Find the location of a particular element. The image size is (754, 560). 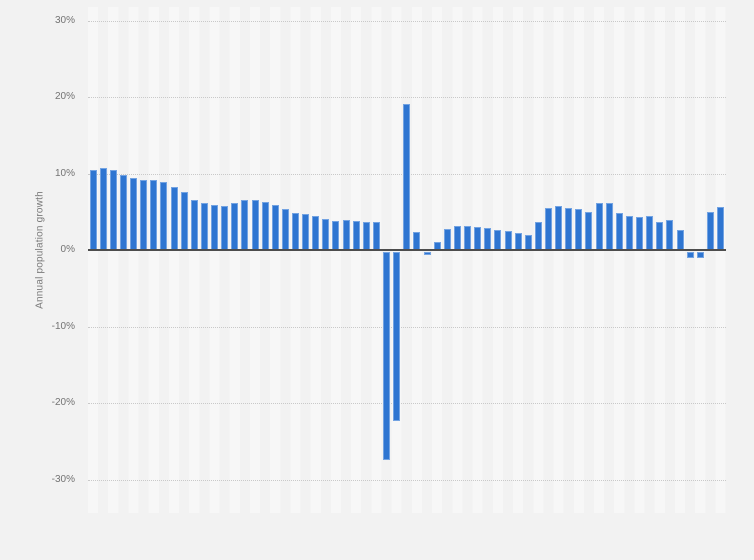

y-tick-label: 20% is located at coordinates (64, 96).